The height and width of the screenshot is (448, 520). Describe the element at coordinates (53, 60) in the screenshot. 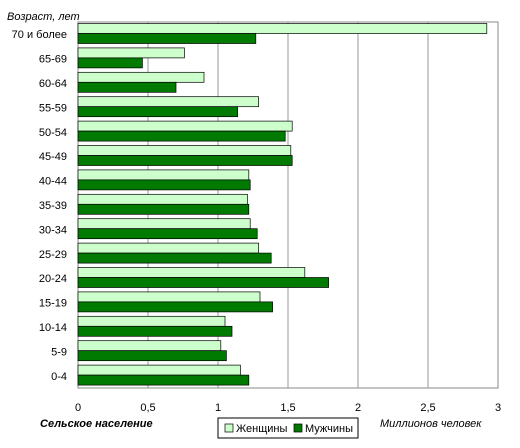

I see `category-label: 65-69` at that location.